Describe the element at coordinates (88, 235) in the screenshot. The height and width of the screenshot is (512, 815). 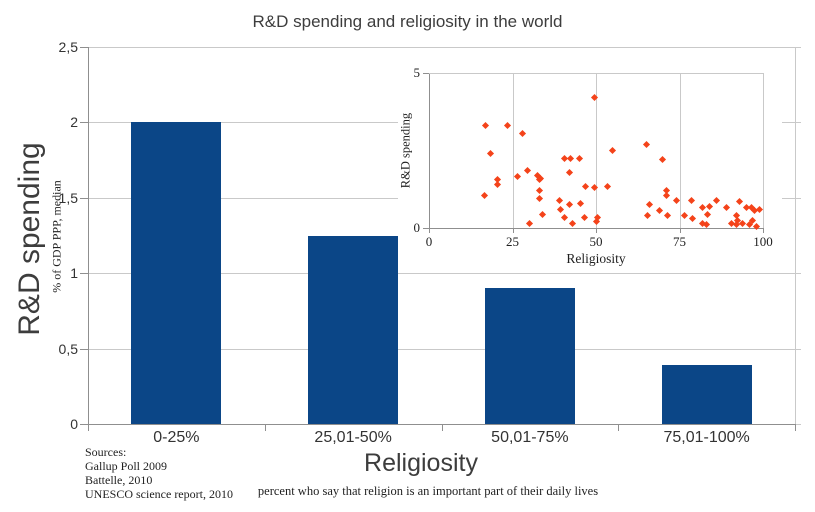
I see `main-y-axis-line` at that location.